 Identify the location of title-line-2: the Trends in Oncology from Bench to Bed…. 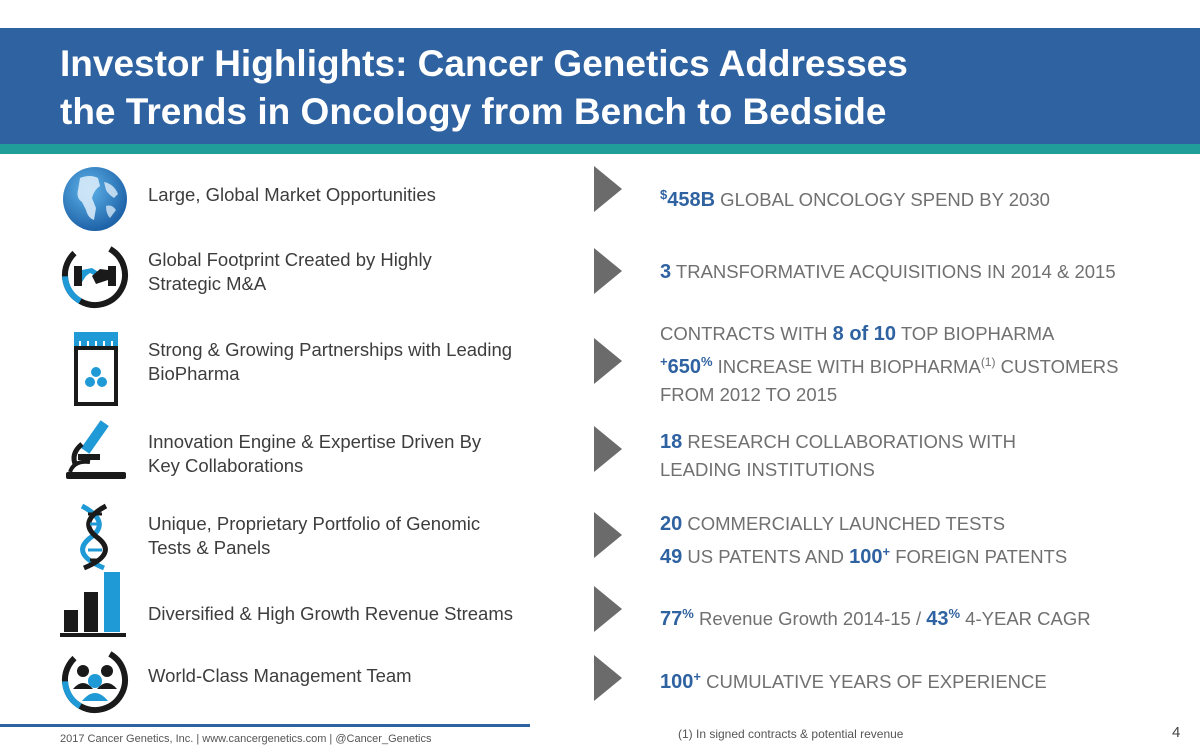
(473, 111).